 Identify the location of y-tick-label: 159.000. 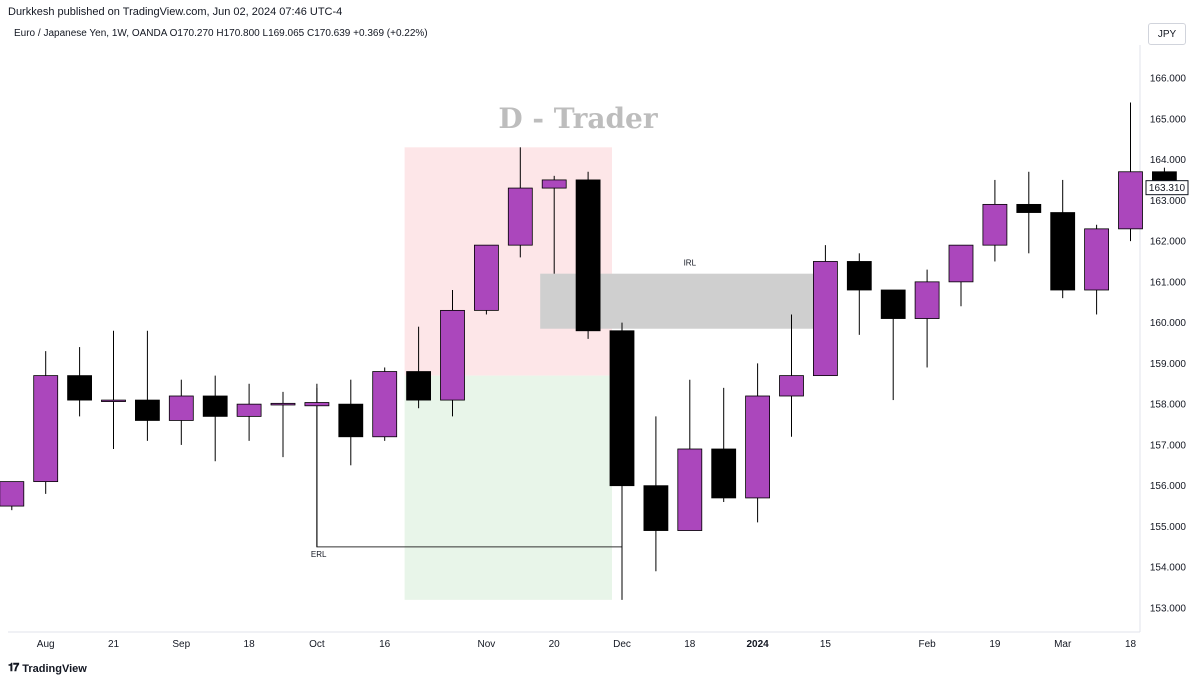
(1168, 364).